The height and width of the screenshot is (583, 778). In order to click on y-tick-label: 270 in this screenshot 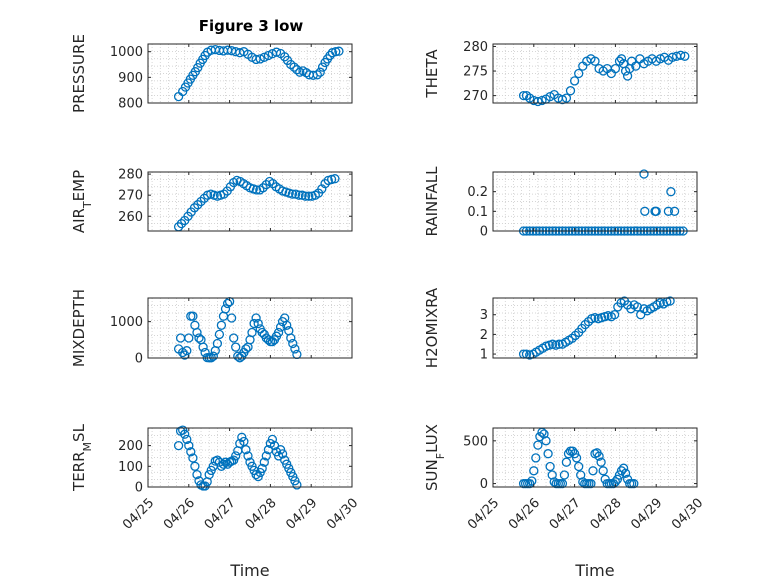, I will do `click(130, 196)`.